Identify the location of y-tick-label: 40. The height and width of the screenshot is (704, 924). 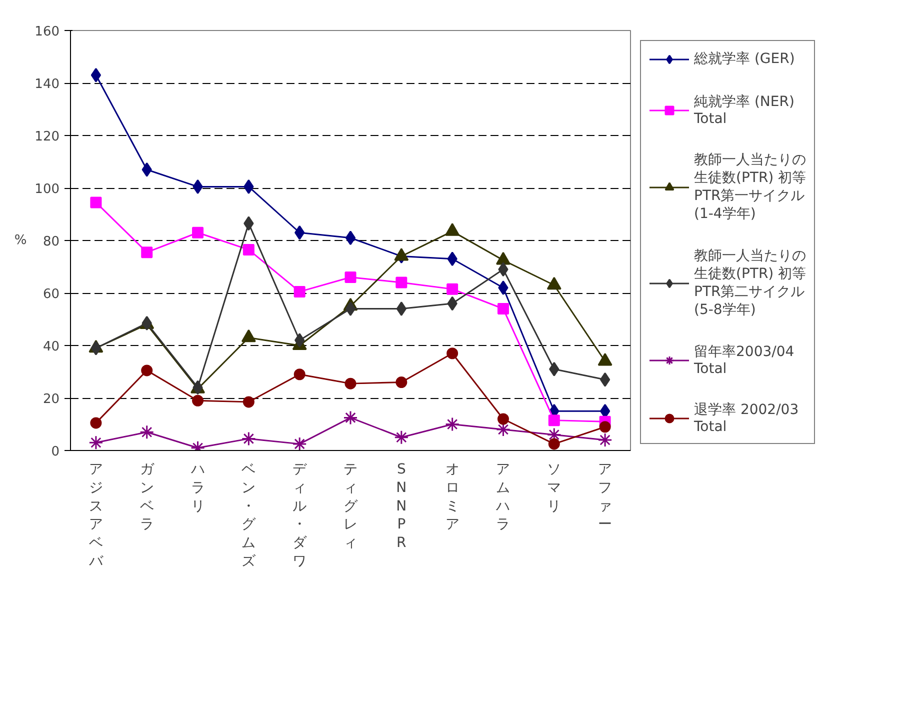
(51, 347).